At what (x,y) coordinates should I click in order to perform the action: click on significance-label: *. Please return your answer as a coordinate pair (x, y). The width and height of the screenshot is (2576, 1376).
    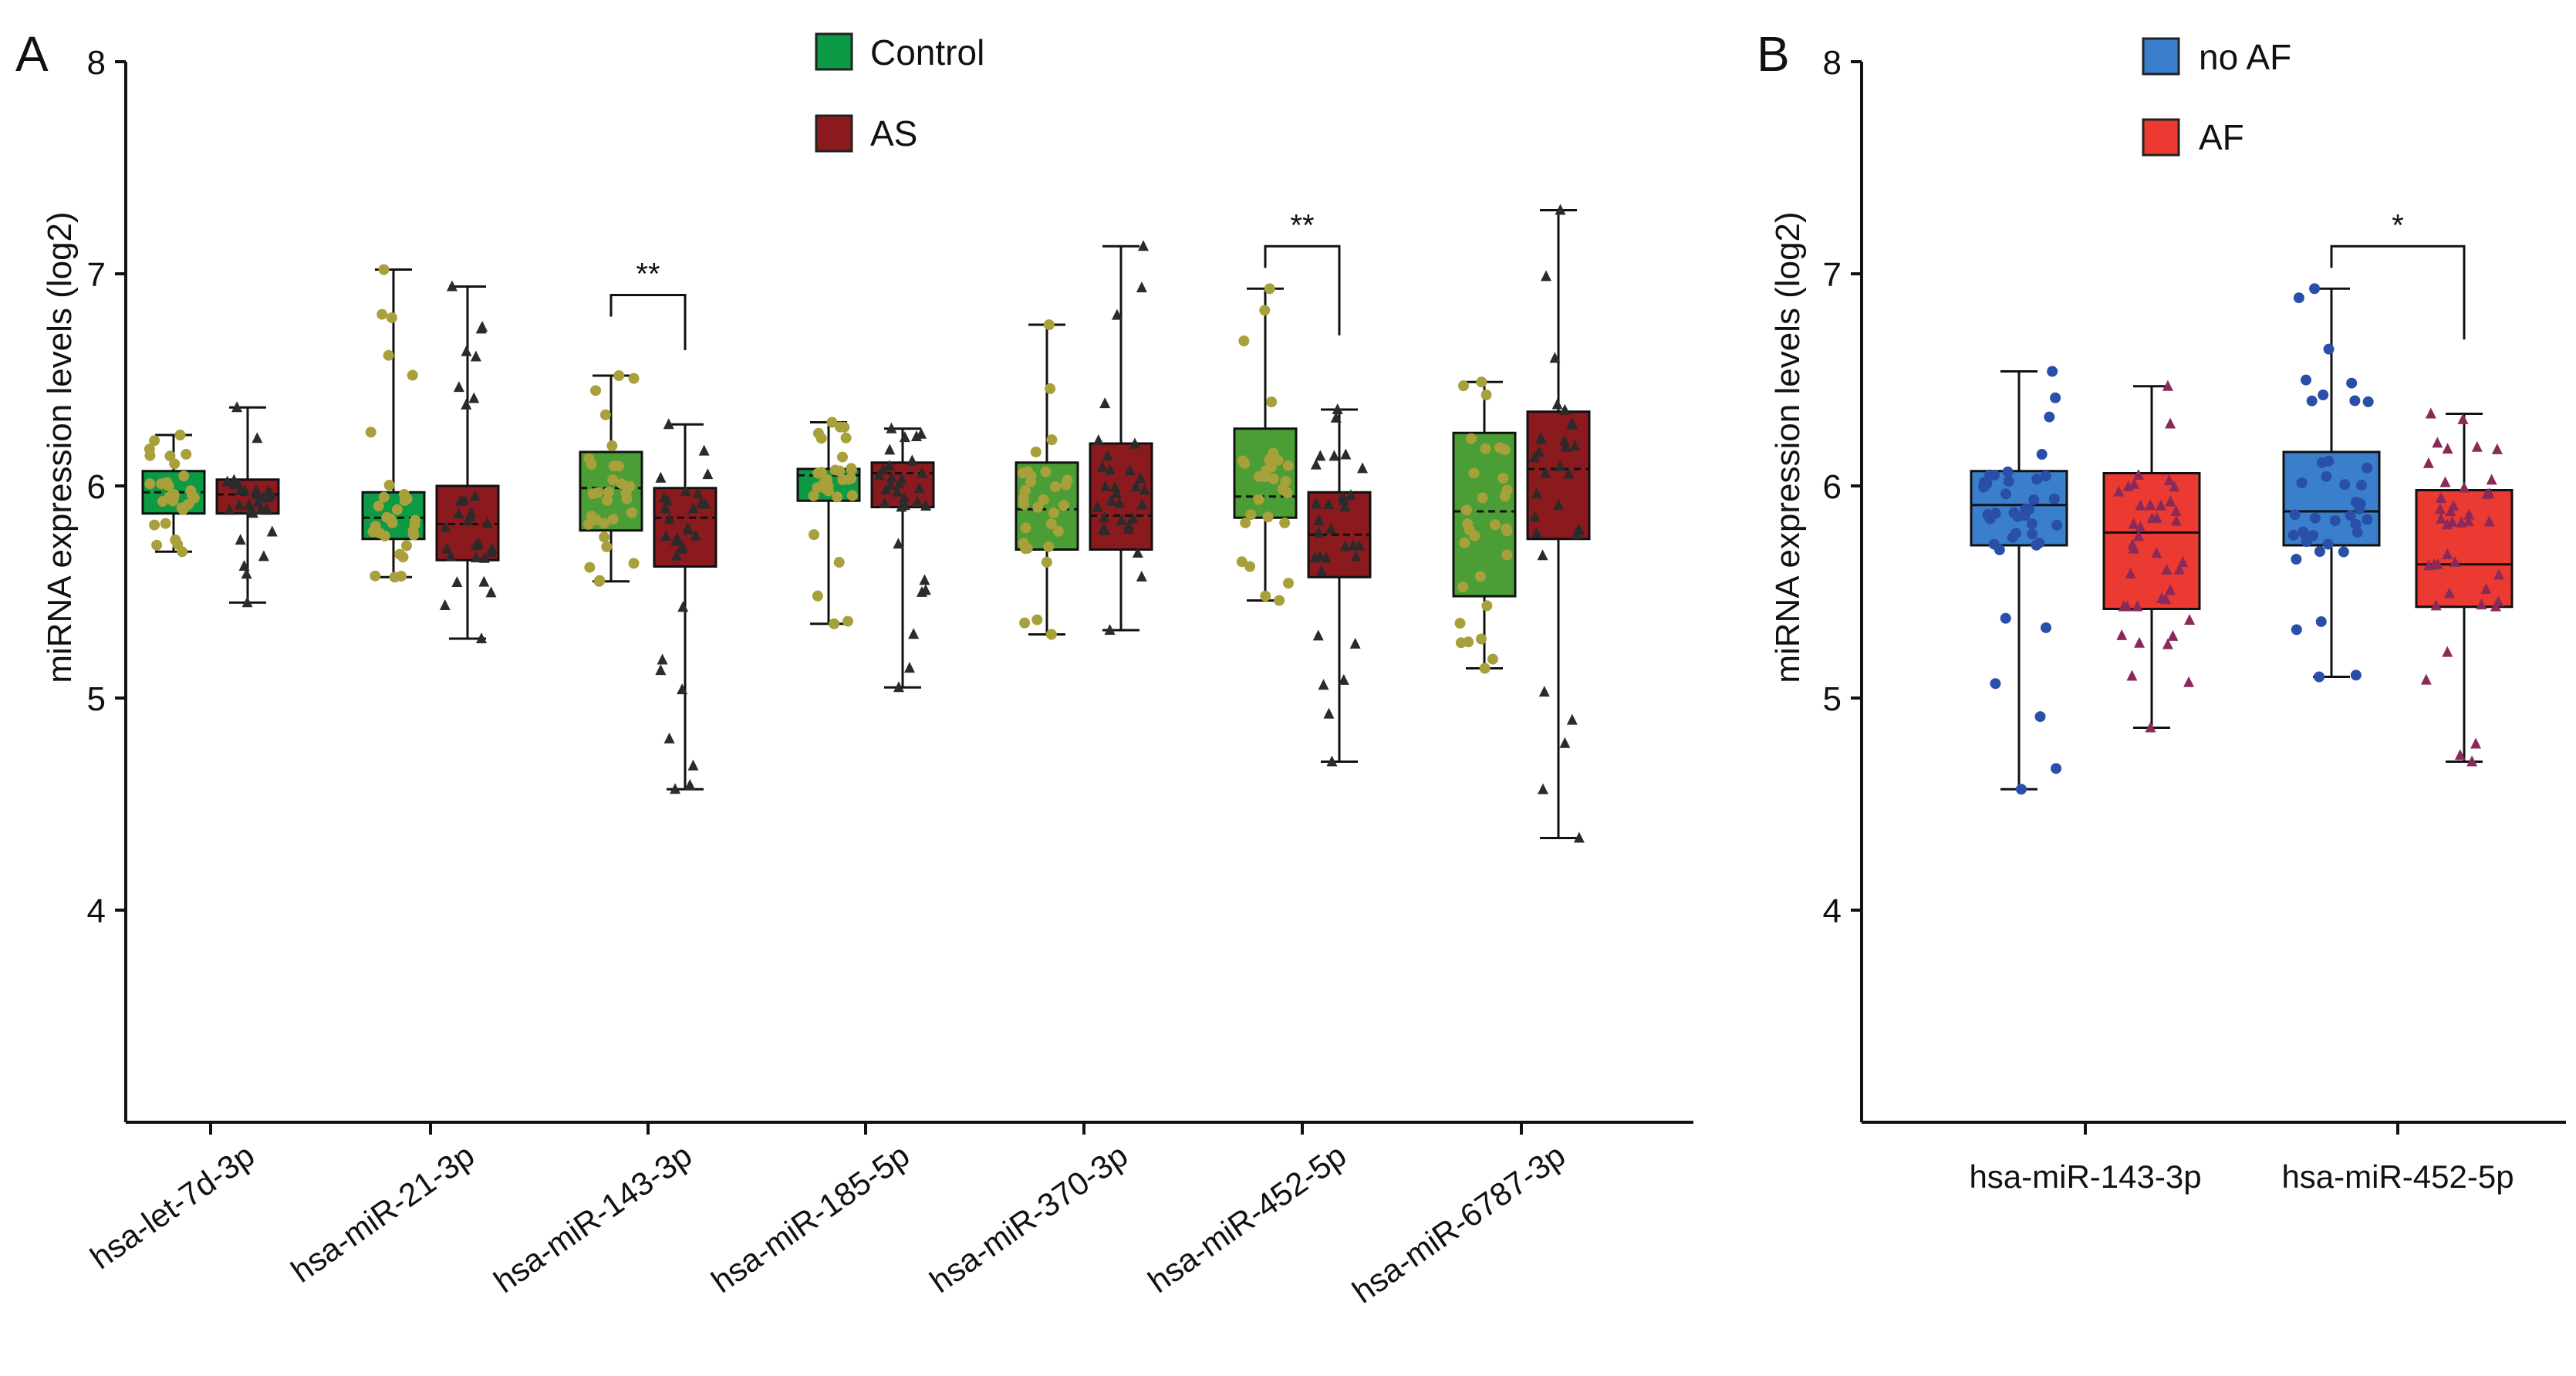
    Looking at the image, I should click on (2398, 225).